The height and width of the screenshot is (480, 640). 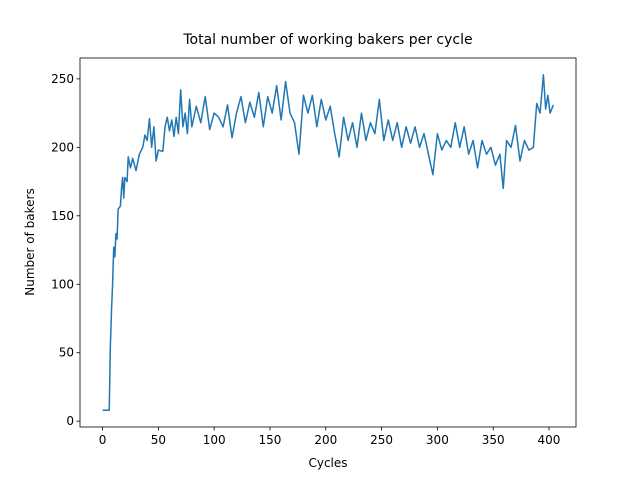 I want to click on y-tick-label: 200, so click(x=62, y=147).